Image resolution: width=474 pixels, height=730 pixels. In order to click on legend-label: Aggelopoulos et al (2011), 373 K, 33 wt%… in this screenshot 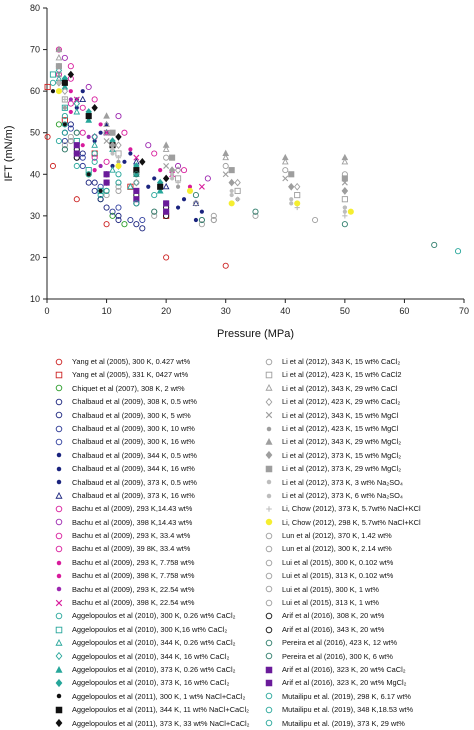, I will do `click(161, 723)`.